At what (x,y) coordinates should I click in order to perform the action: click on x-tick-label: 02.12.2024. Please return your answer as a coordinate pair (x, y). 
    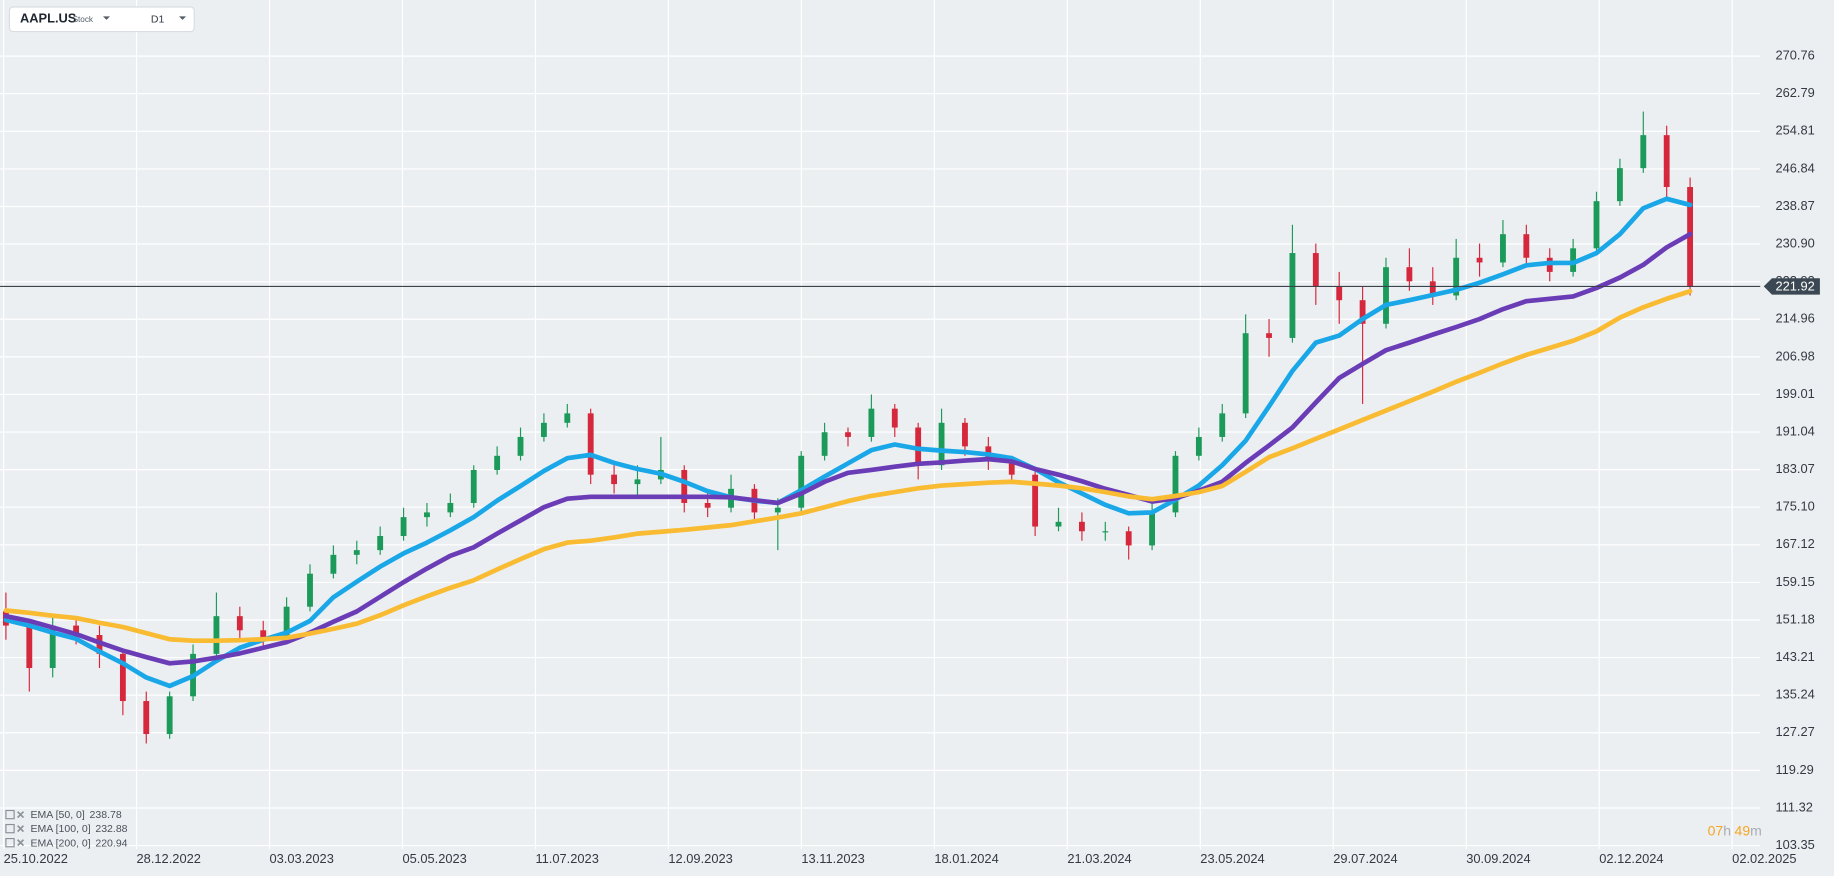
    Looking at the image, I should click on (1631, 858).